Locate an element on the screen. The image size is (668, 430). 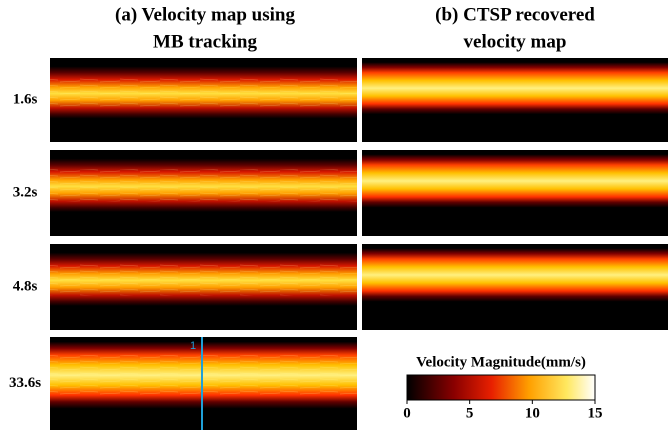
colorbar-tick-label: 10 is located at coordinates (532, 413).